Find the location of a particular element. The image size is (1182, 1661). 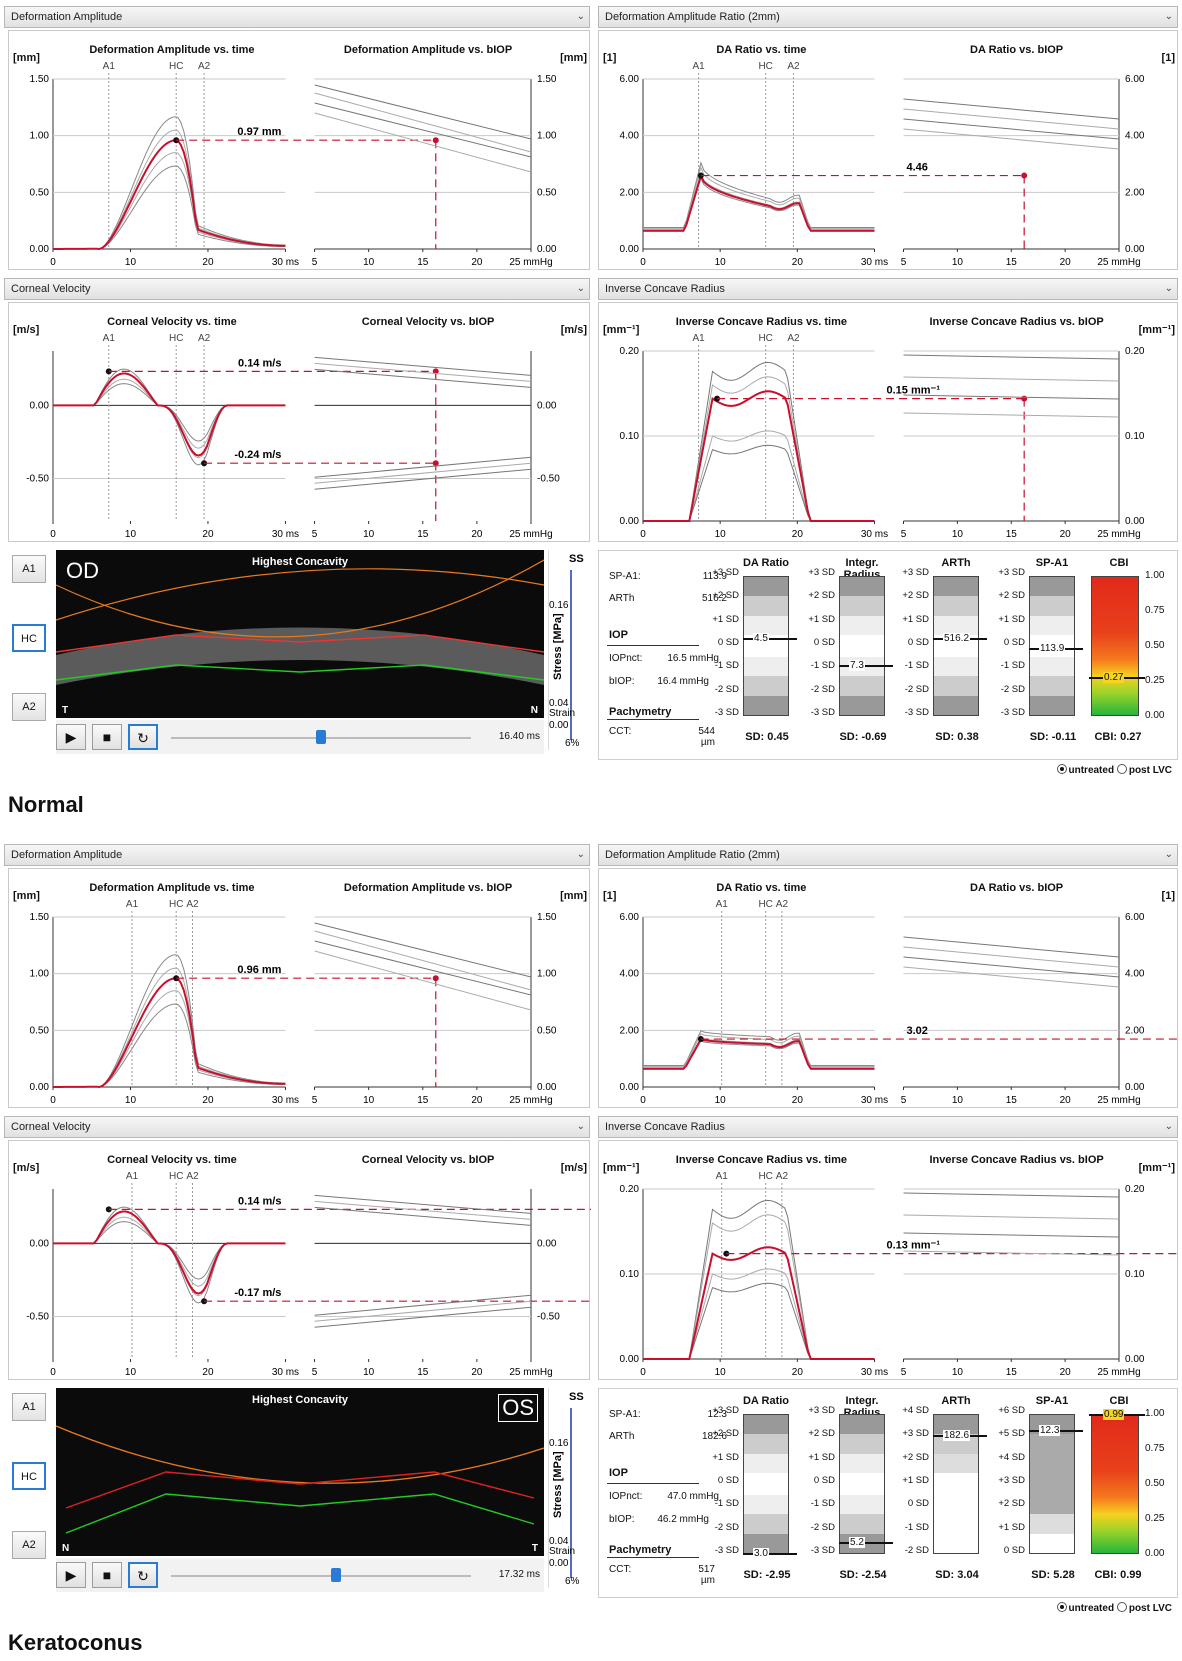

posterior-edge is located at coordinates (300, 1513).